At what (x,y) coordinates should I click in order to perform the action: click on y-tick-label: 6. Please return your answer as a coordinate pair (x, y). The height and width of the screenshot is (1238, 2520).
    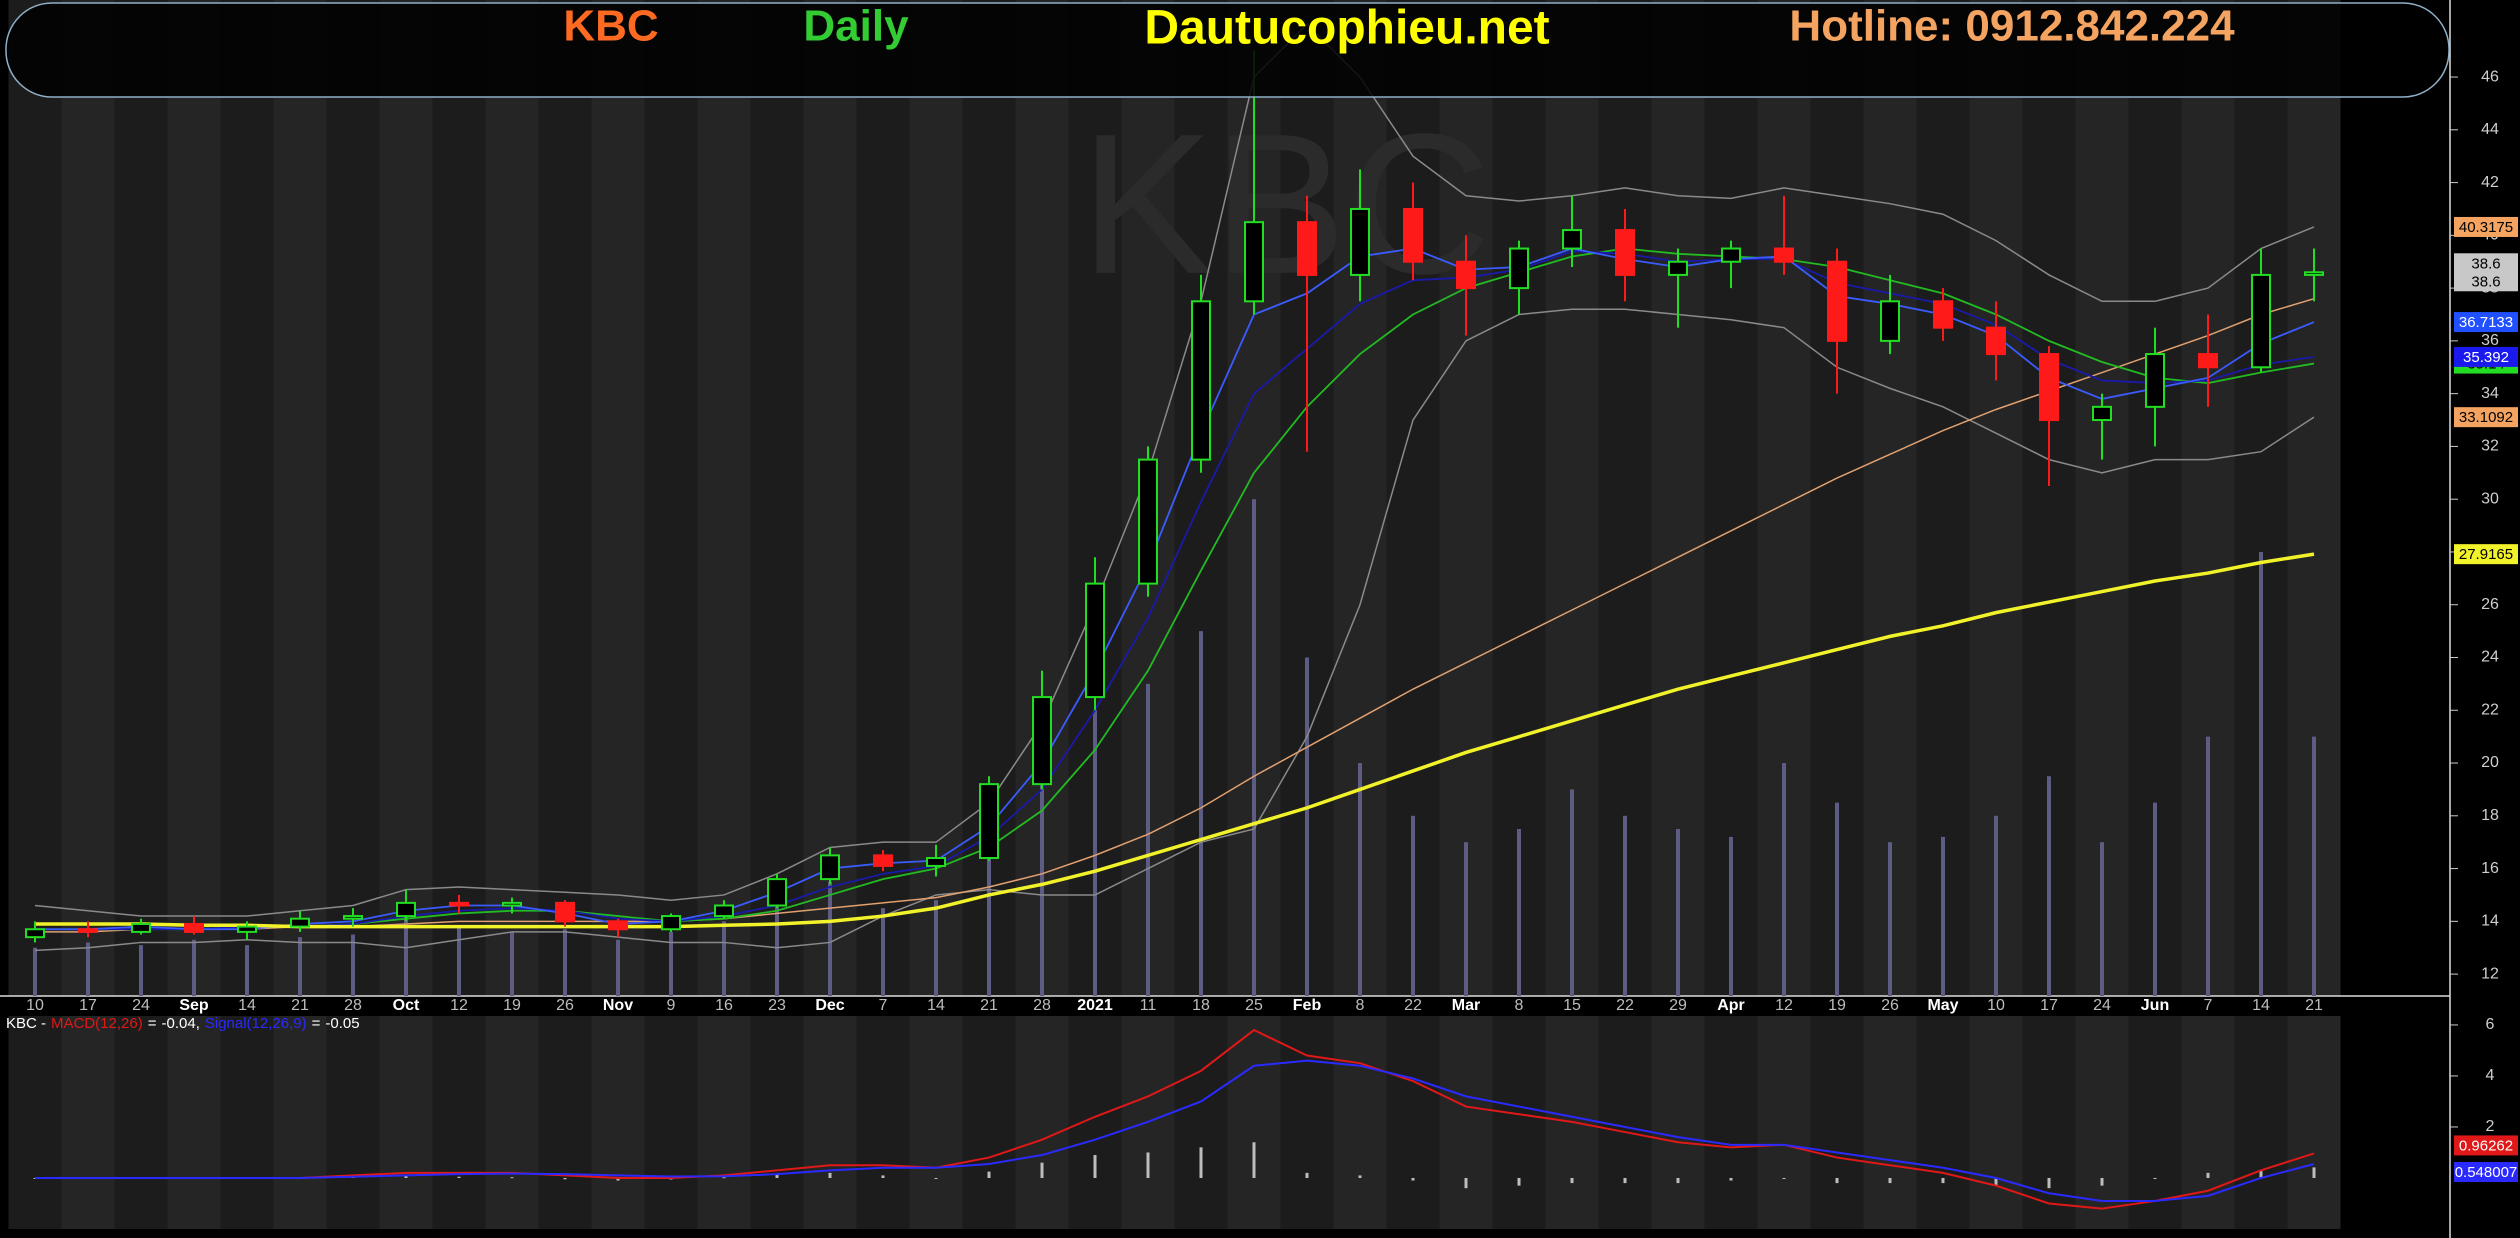
    Looking at the image, I should click on (2490, 1024).